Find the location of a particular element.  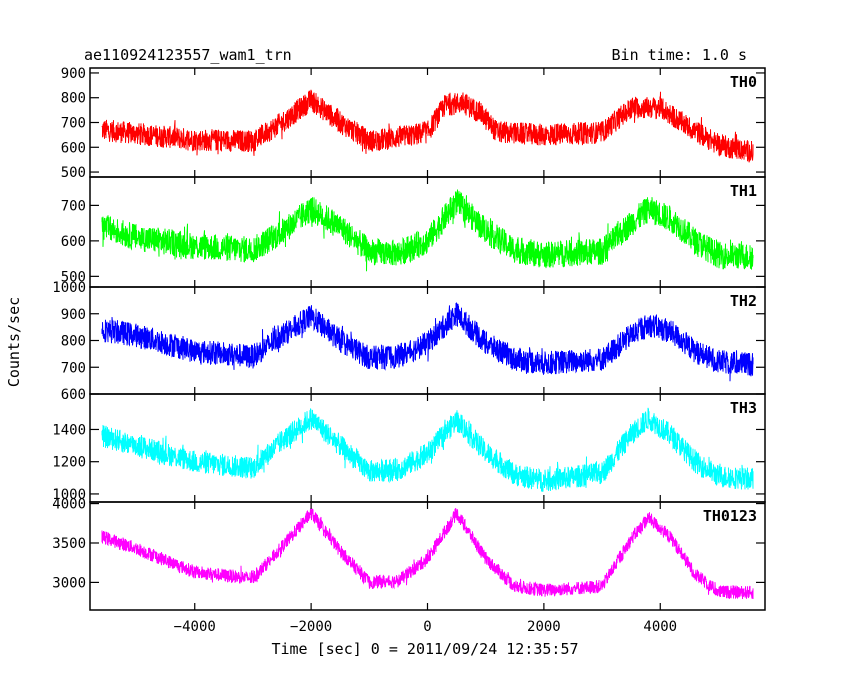

panel-label: TH3 is located at coordinates (743, 408).